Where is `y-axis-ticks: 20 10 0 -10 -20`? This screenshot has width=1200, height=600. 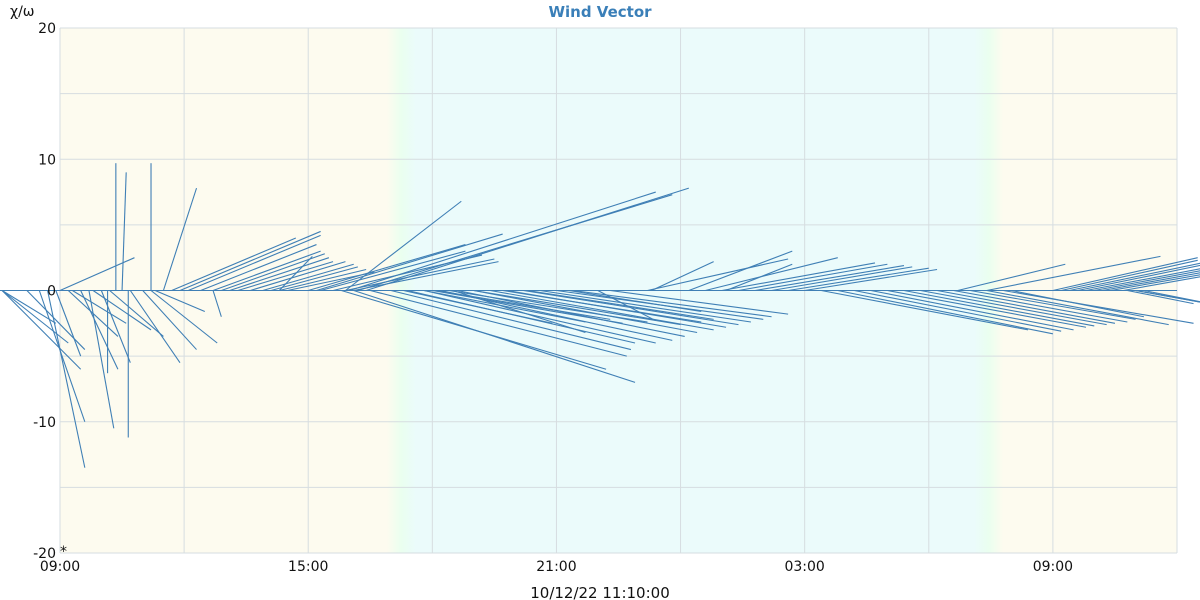 y-axis-ticks: 20 10 0 -10 -20 is located at coordinates (44, 291).